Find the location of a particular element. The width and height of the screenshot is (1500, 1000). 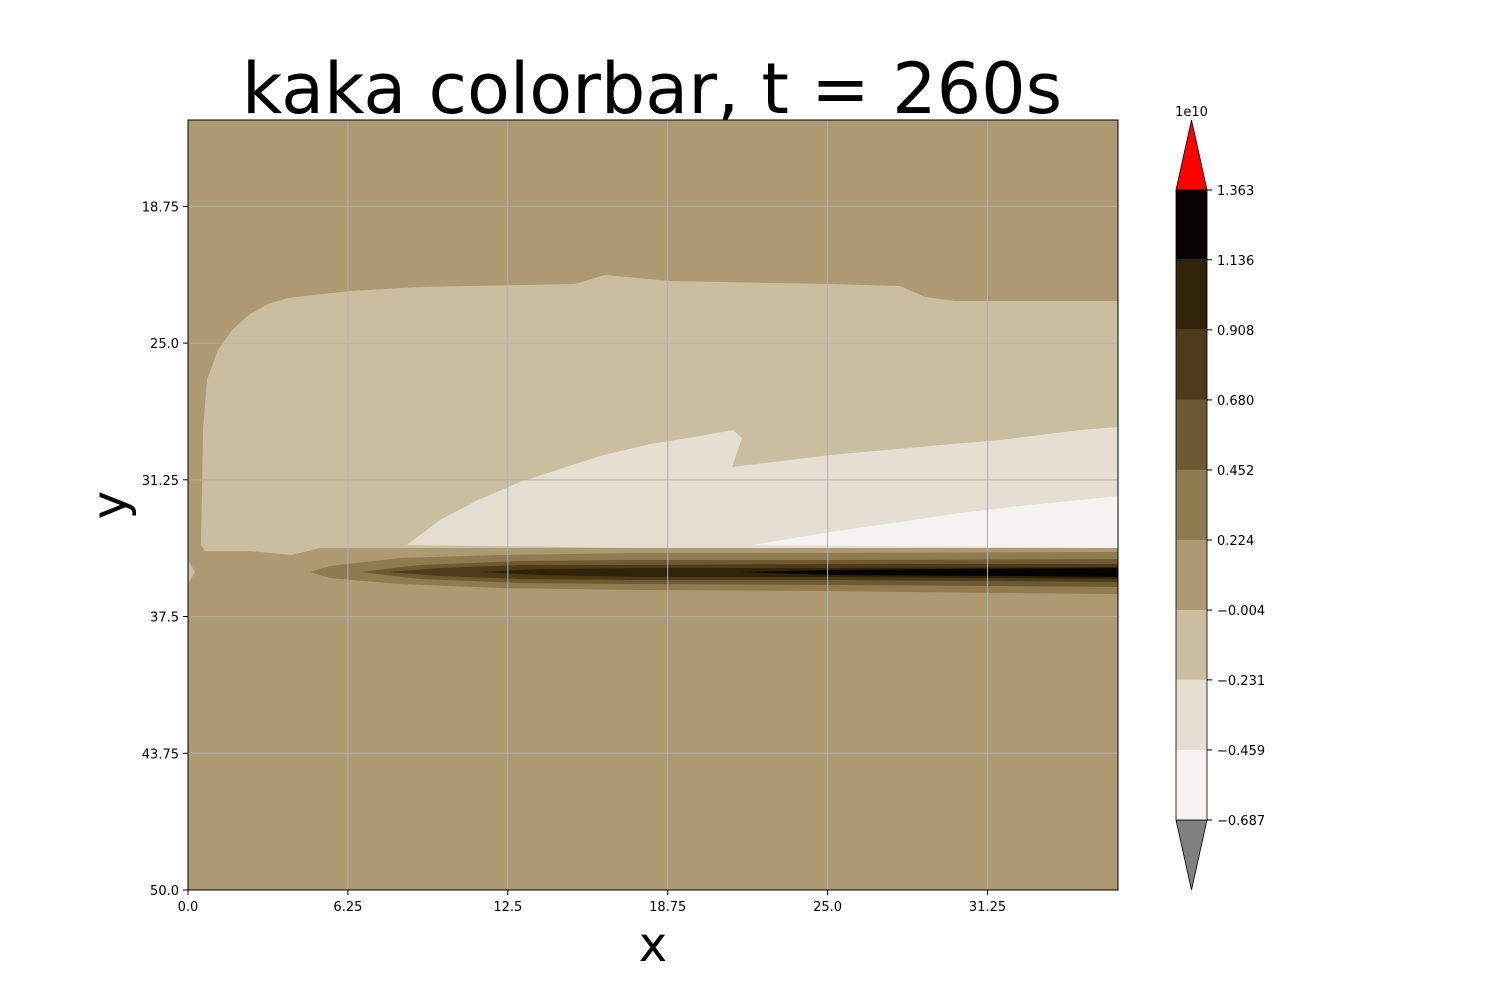

colorbar-under-extension is located at coordinates (1191, 855).